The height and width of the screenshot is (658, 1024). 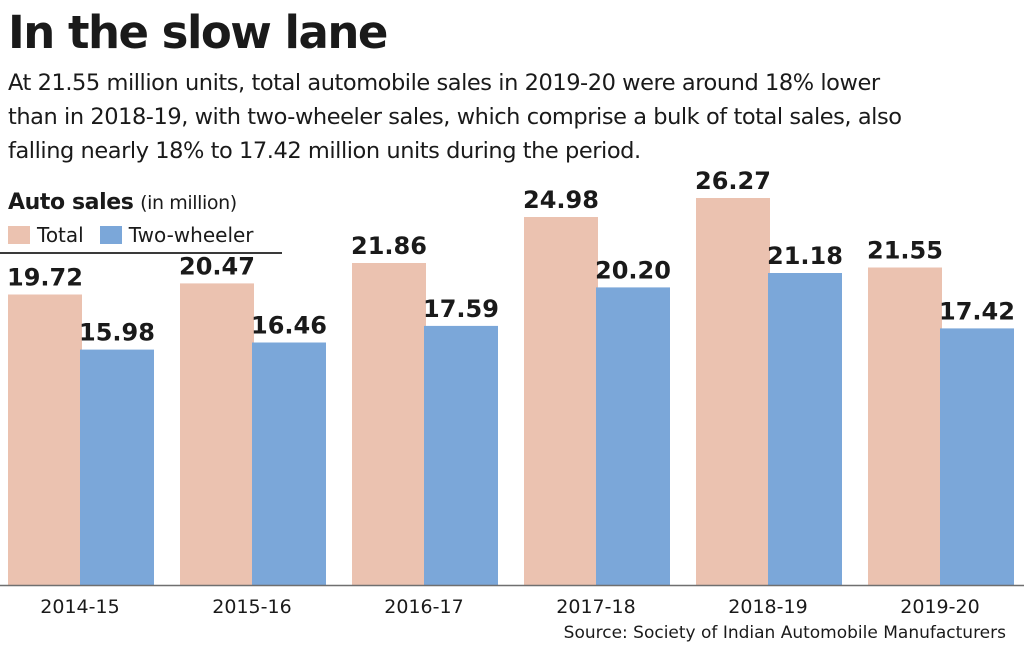 I want to click on data-label-two-wheeler: 20.20, so click(x=633, y=270).